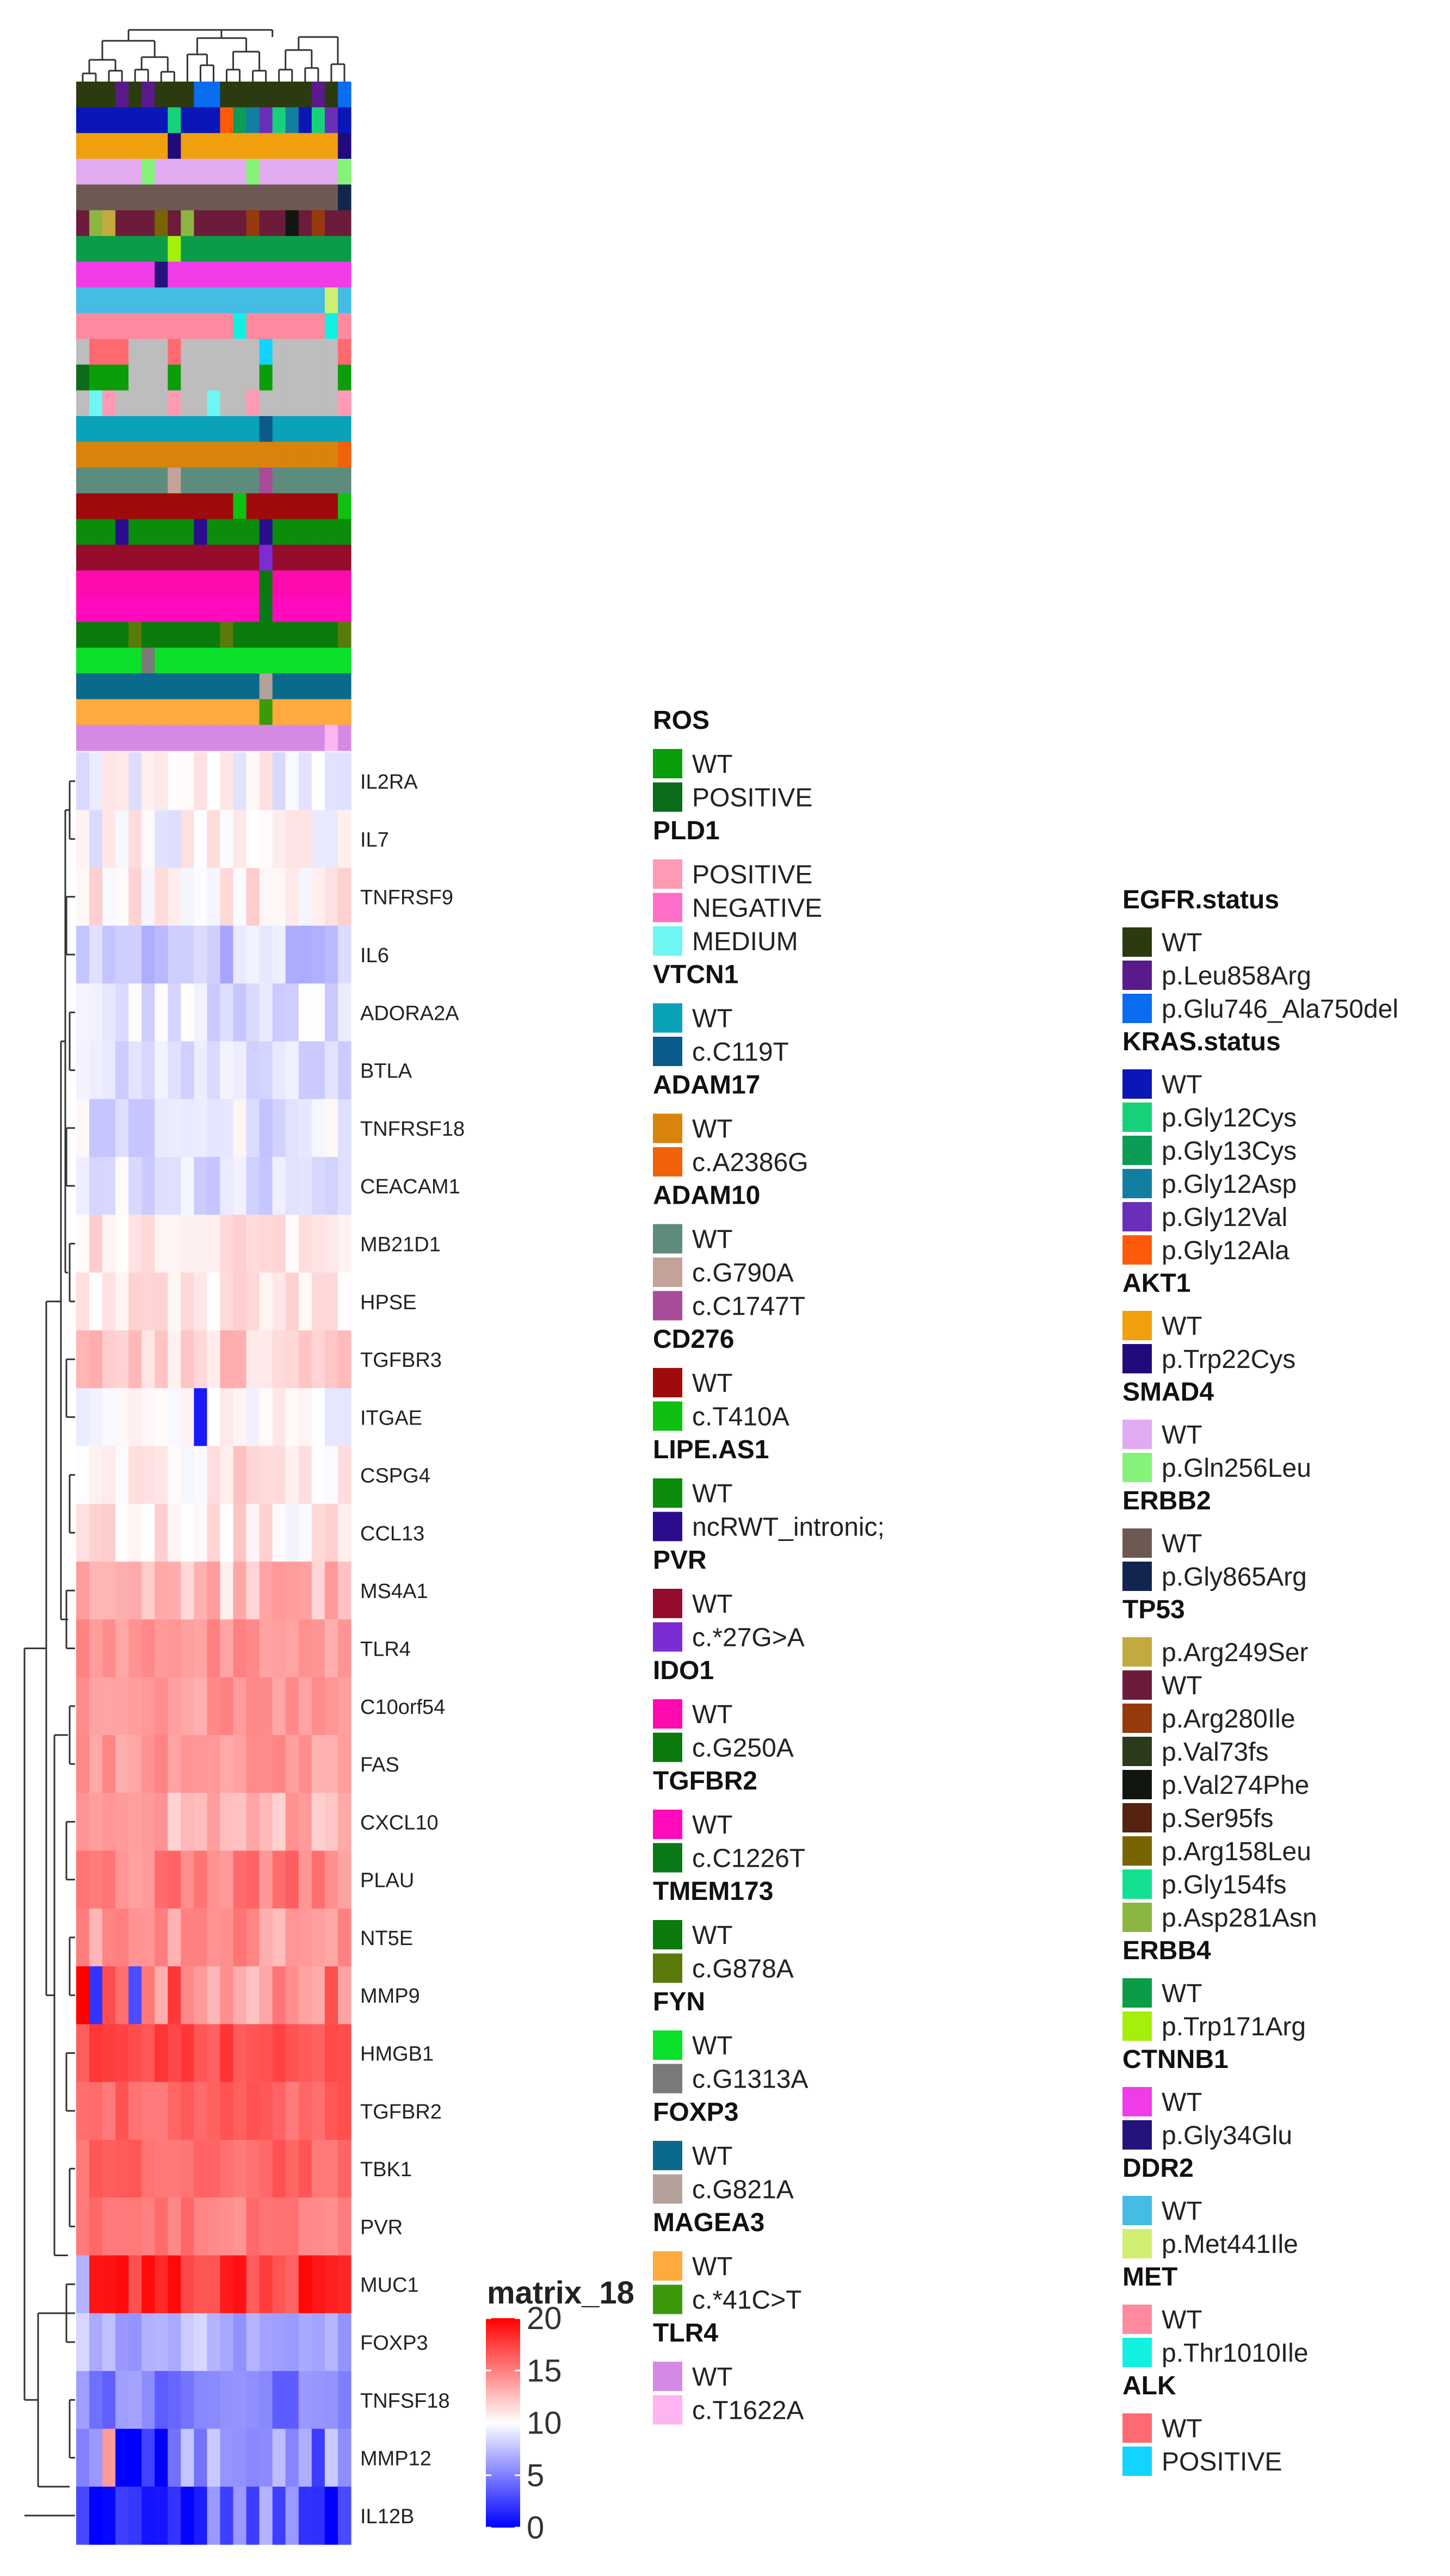 The height and width of the screenshot is (2576, 1450). I want to click on annotation-cell-kras-status, so click(162, 120).